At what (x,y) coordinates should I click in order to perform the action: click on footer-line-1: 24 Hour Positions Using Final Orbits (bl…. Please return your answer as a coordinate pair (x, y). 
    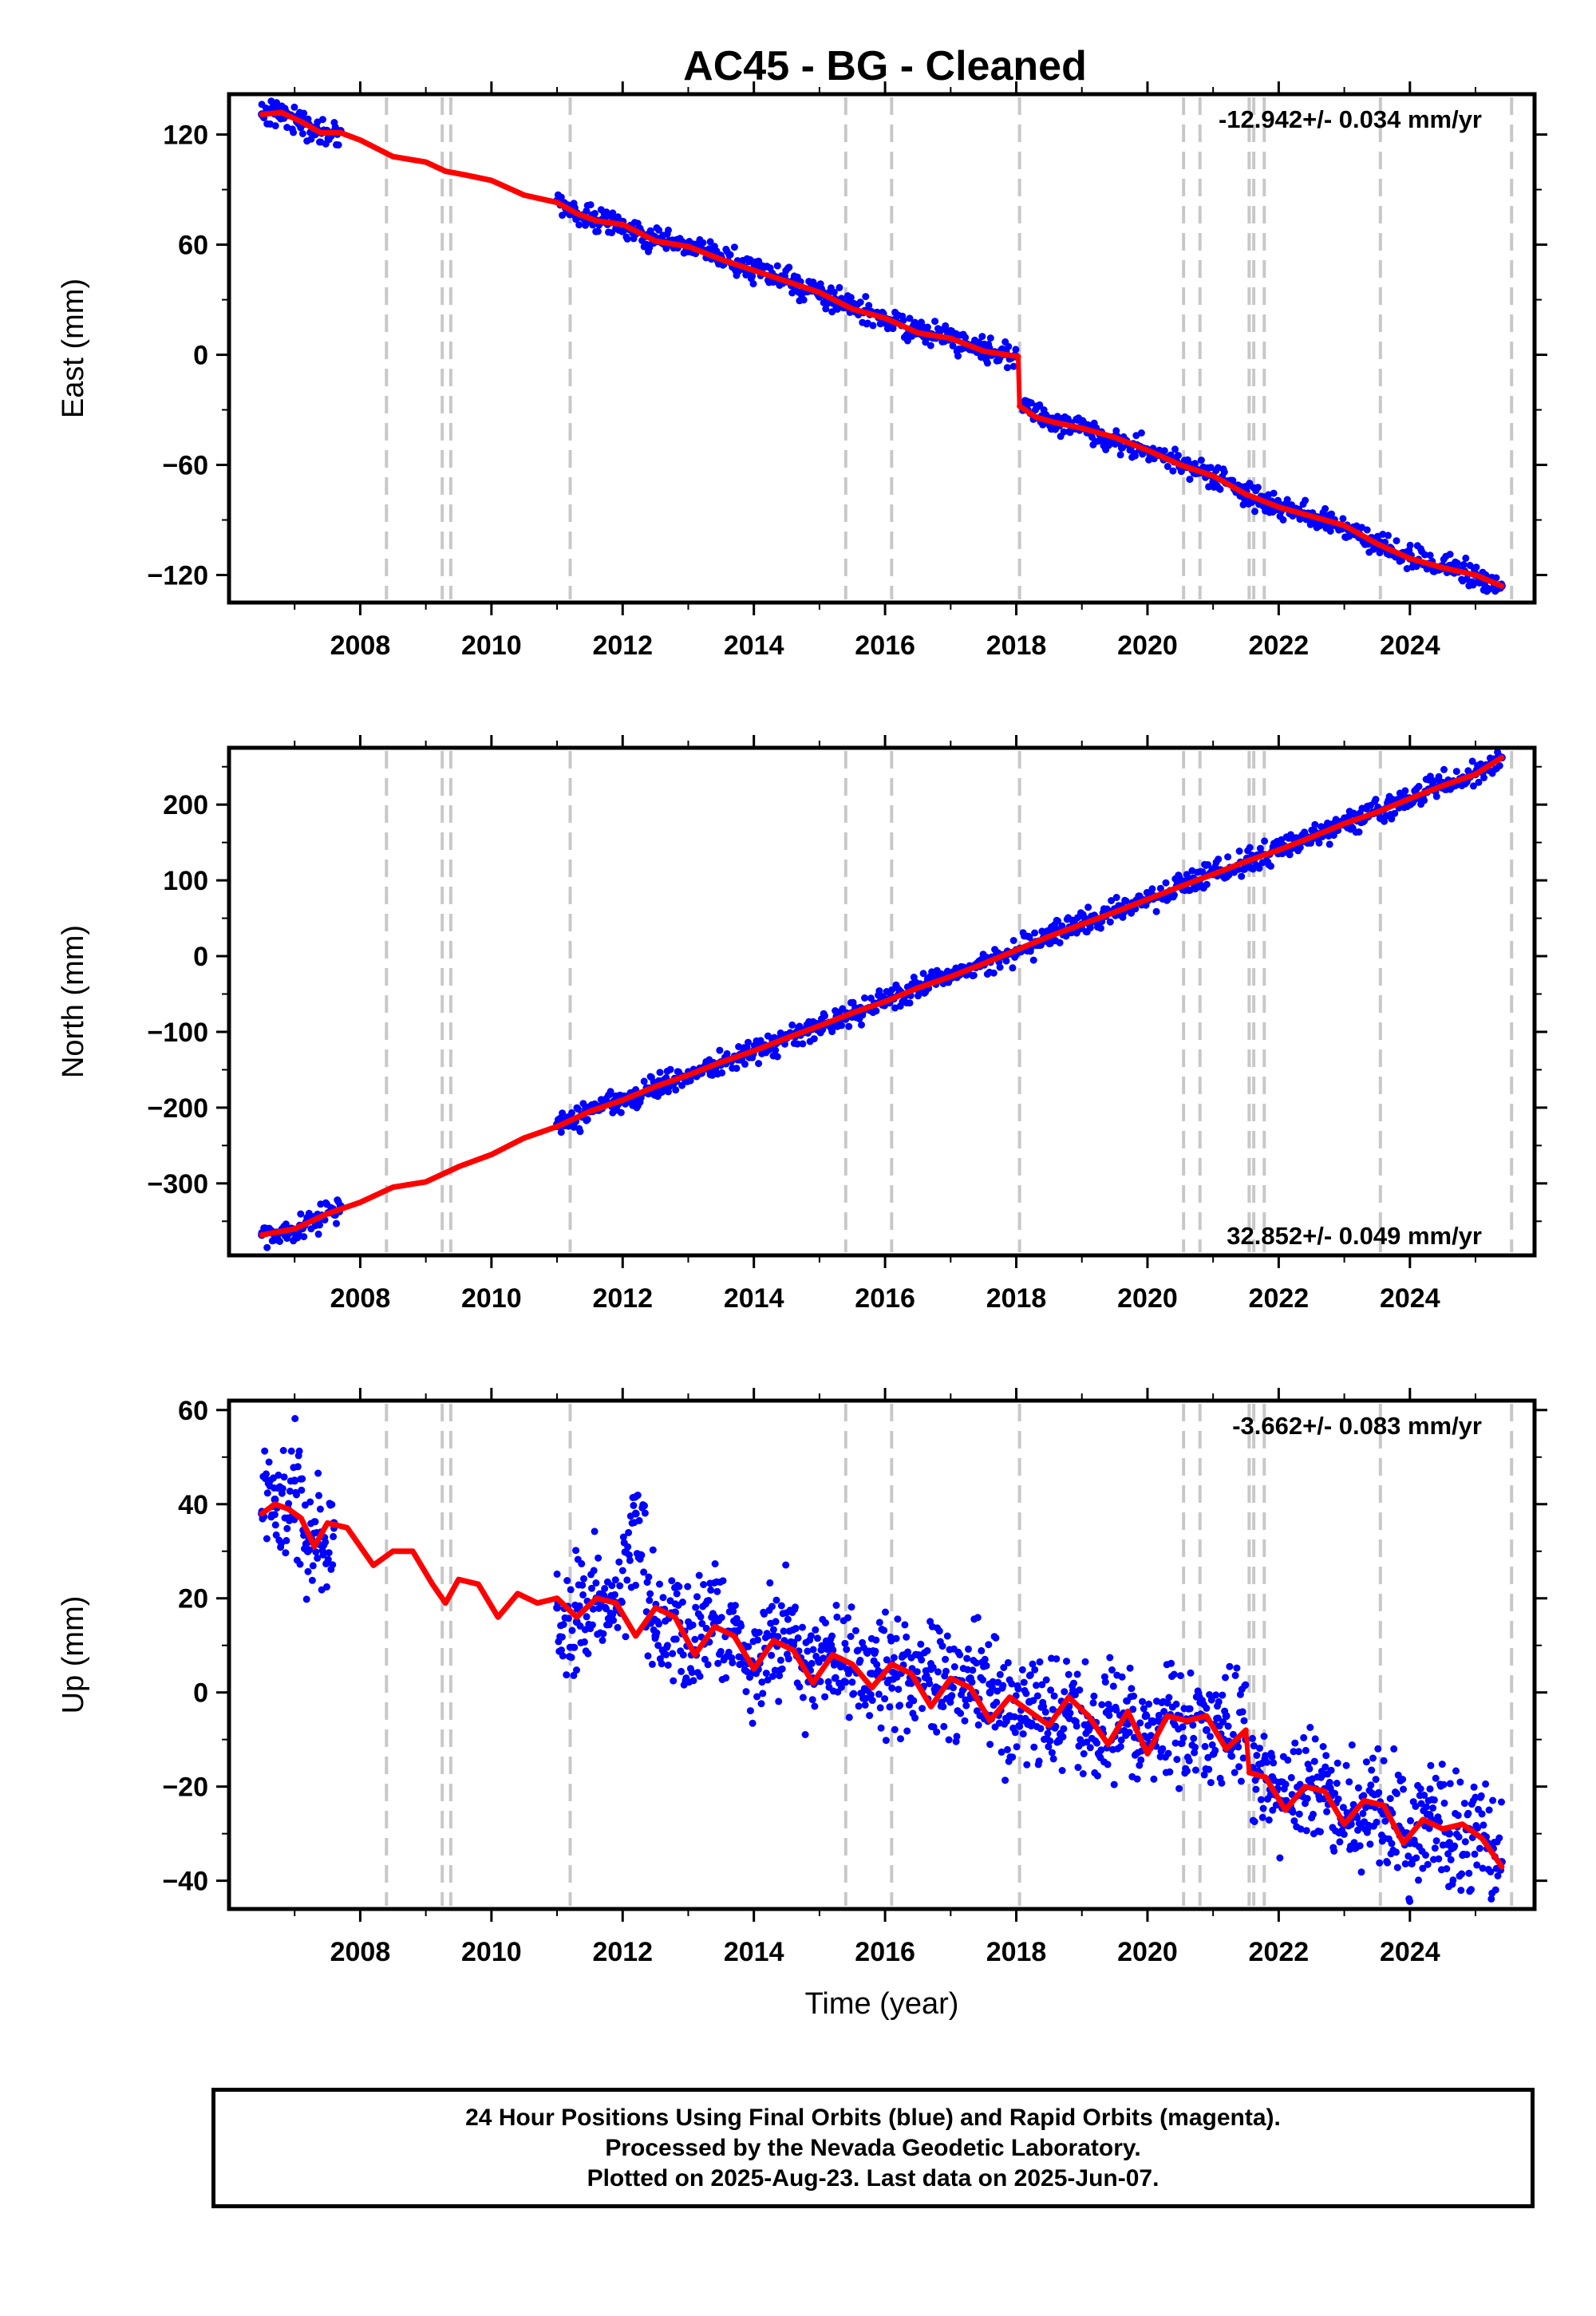
    Looking at the image, I should click on (873, 2117).